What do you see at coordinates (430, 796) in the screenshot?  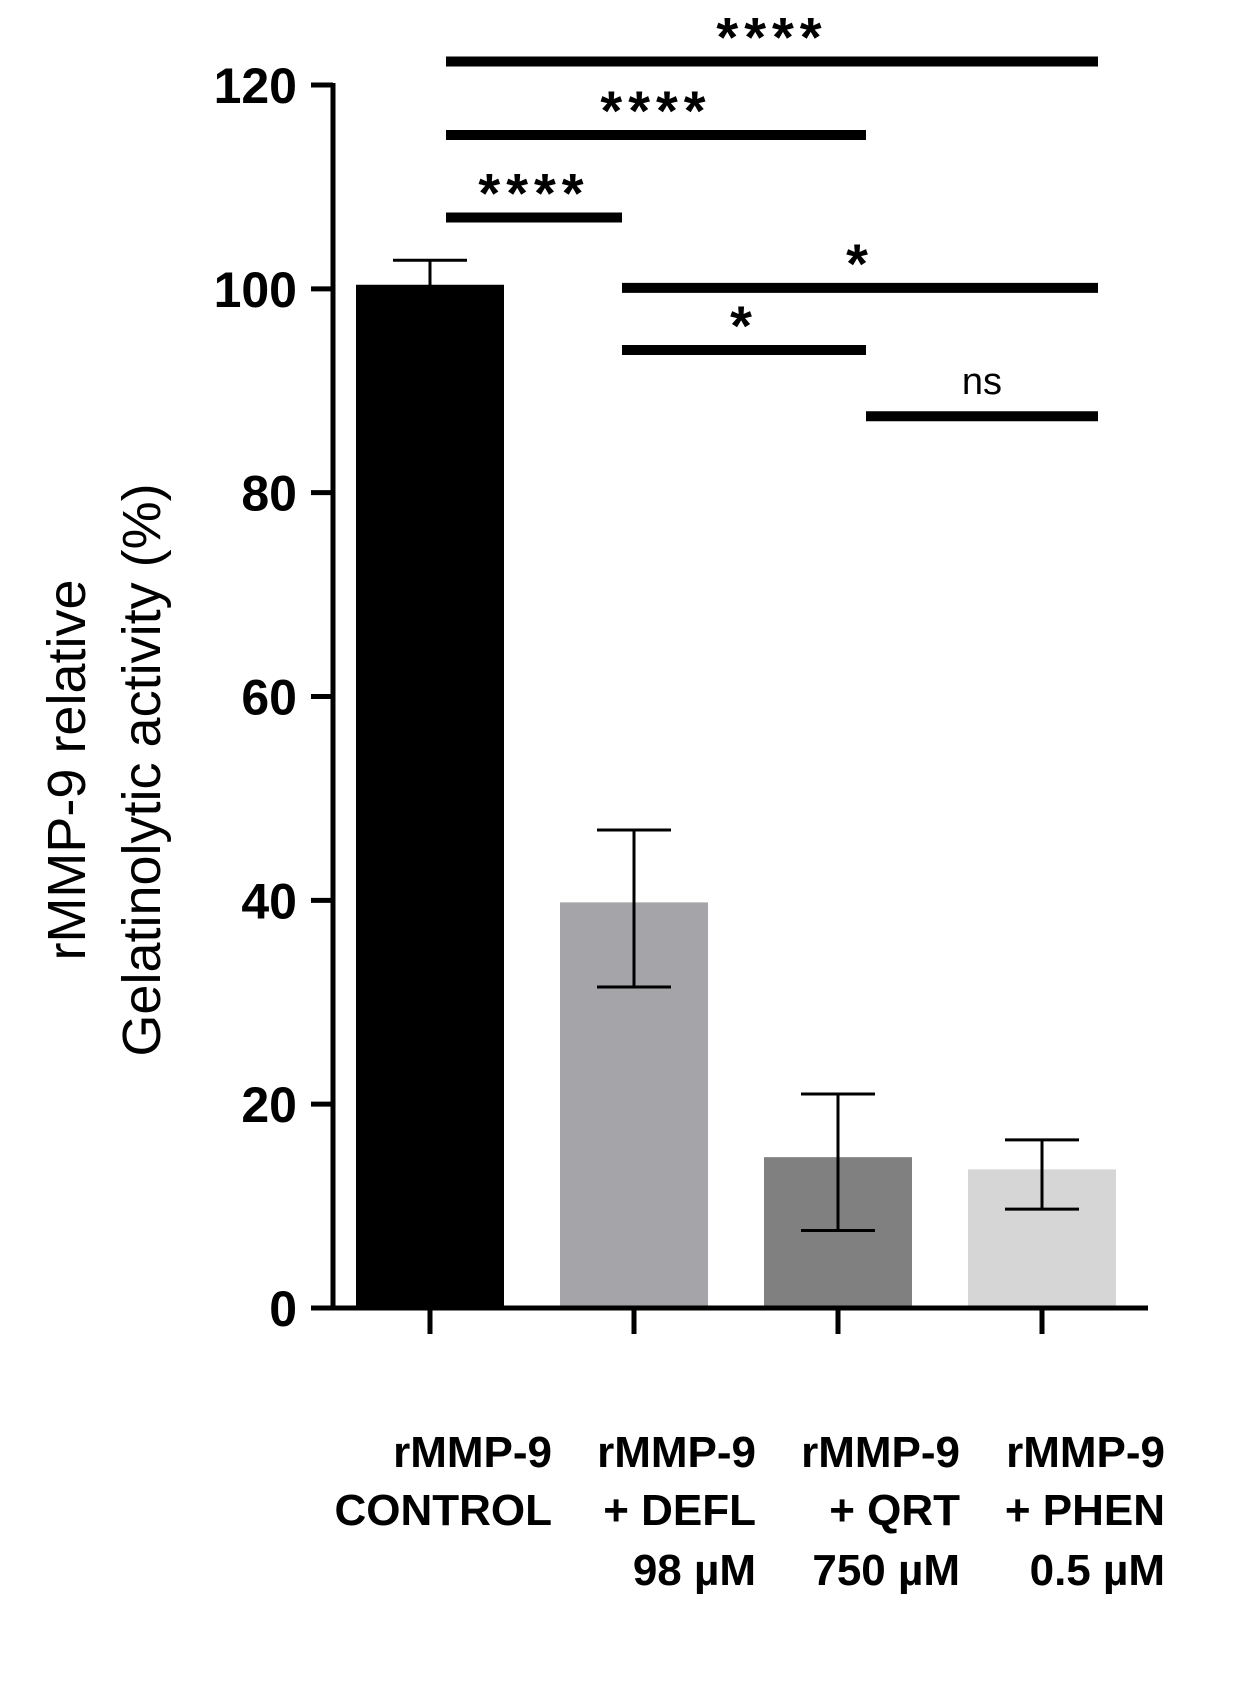 I see `bar` at bounding box center [430, 796].